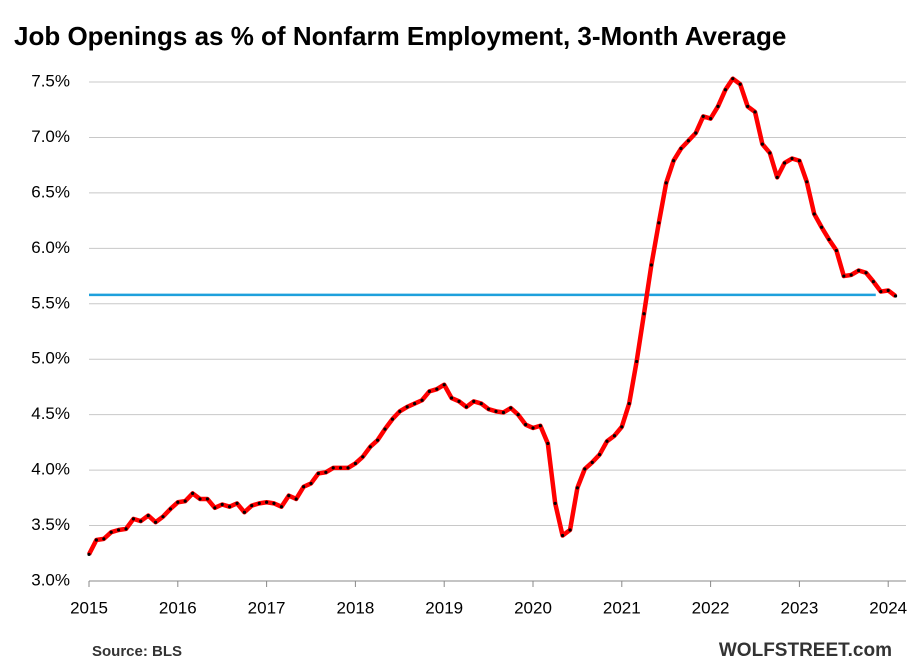 The height and width of the screenshot is (671, 916). What do you see at coordinates (50, 191) in the screenshot?
I see `y-tick-label: 6.5%` at bounding box center [50, 191].